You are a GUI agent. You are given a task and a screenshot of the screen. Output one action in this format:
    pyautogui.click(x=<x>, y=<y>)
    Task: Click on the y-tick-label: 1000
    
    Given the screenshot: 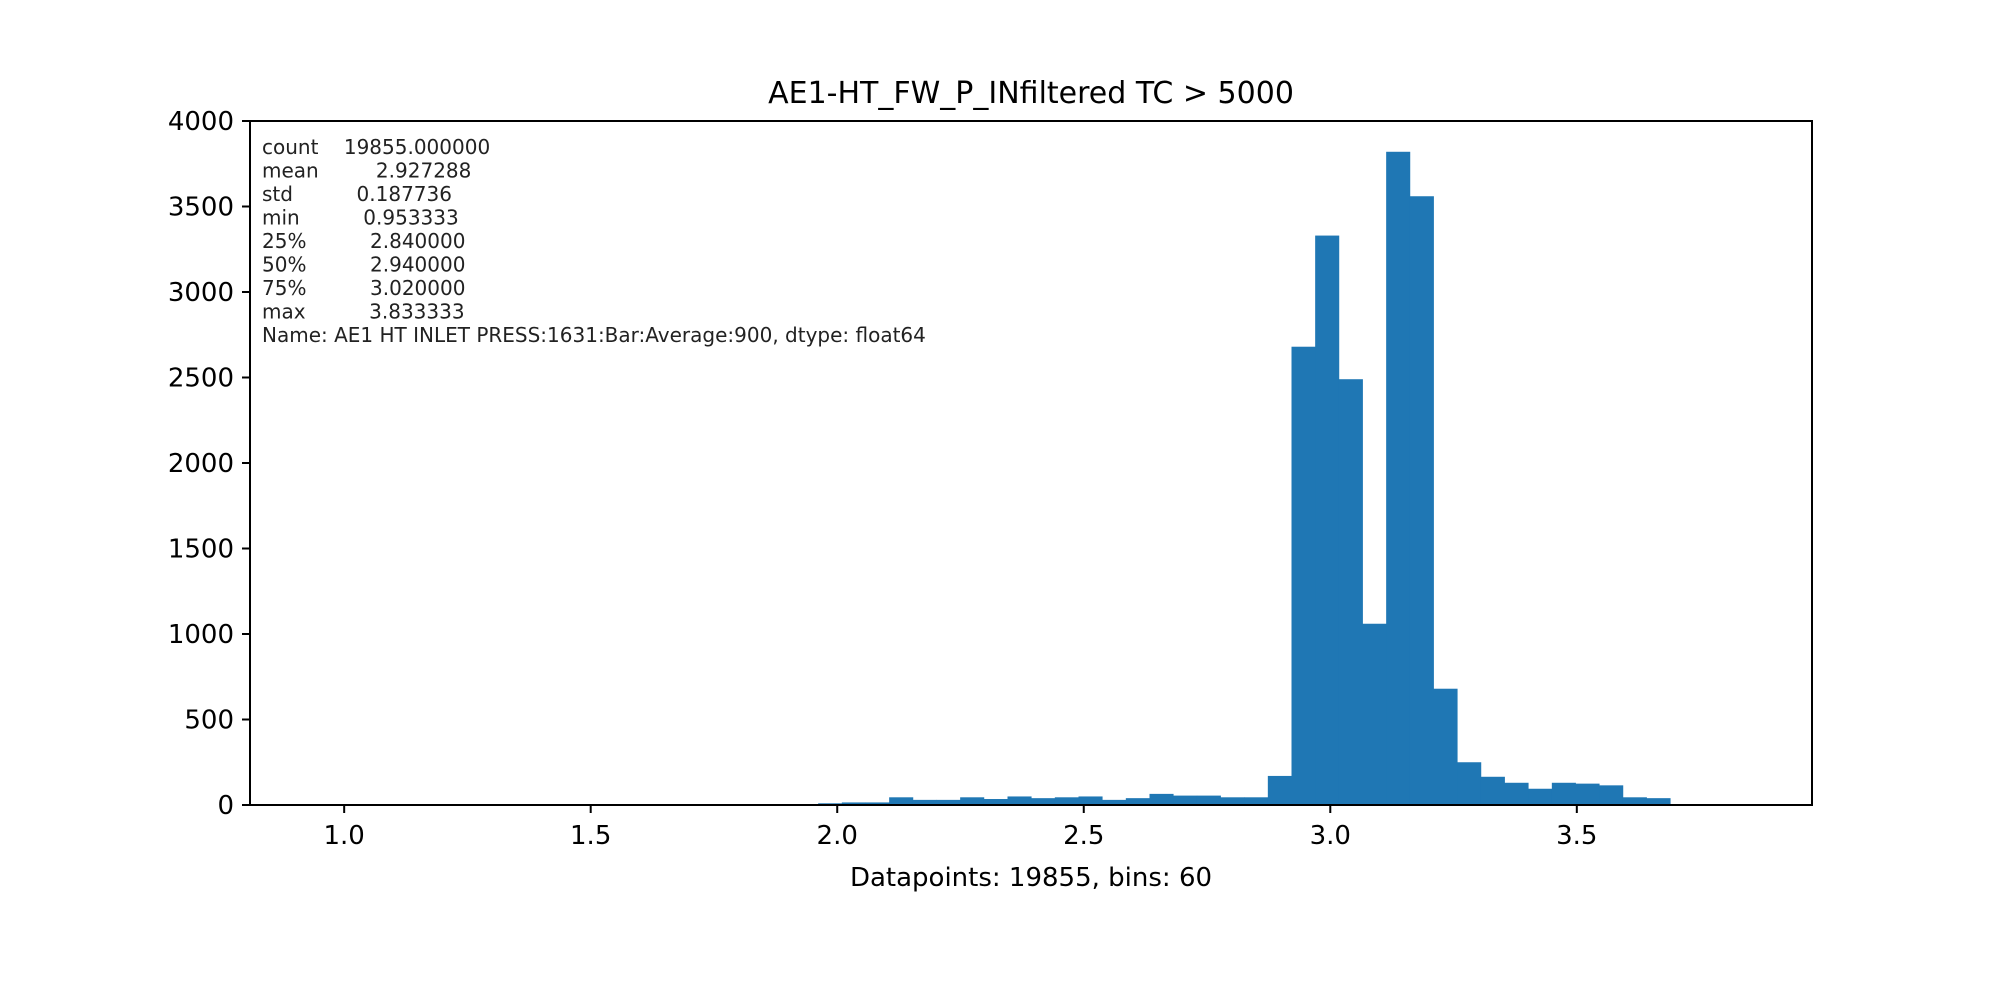 What is the action you would take?
    pyautogui.click(x=201, y=635)
    